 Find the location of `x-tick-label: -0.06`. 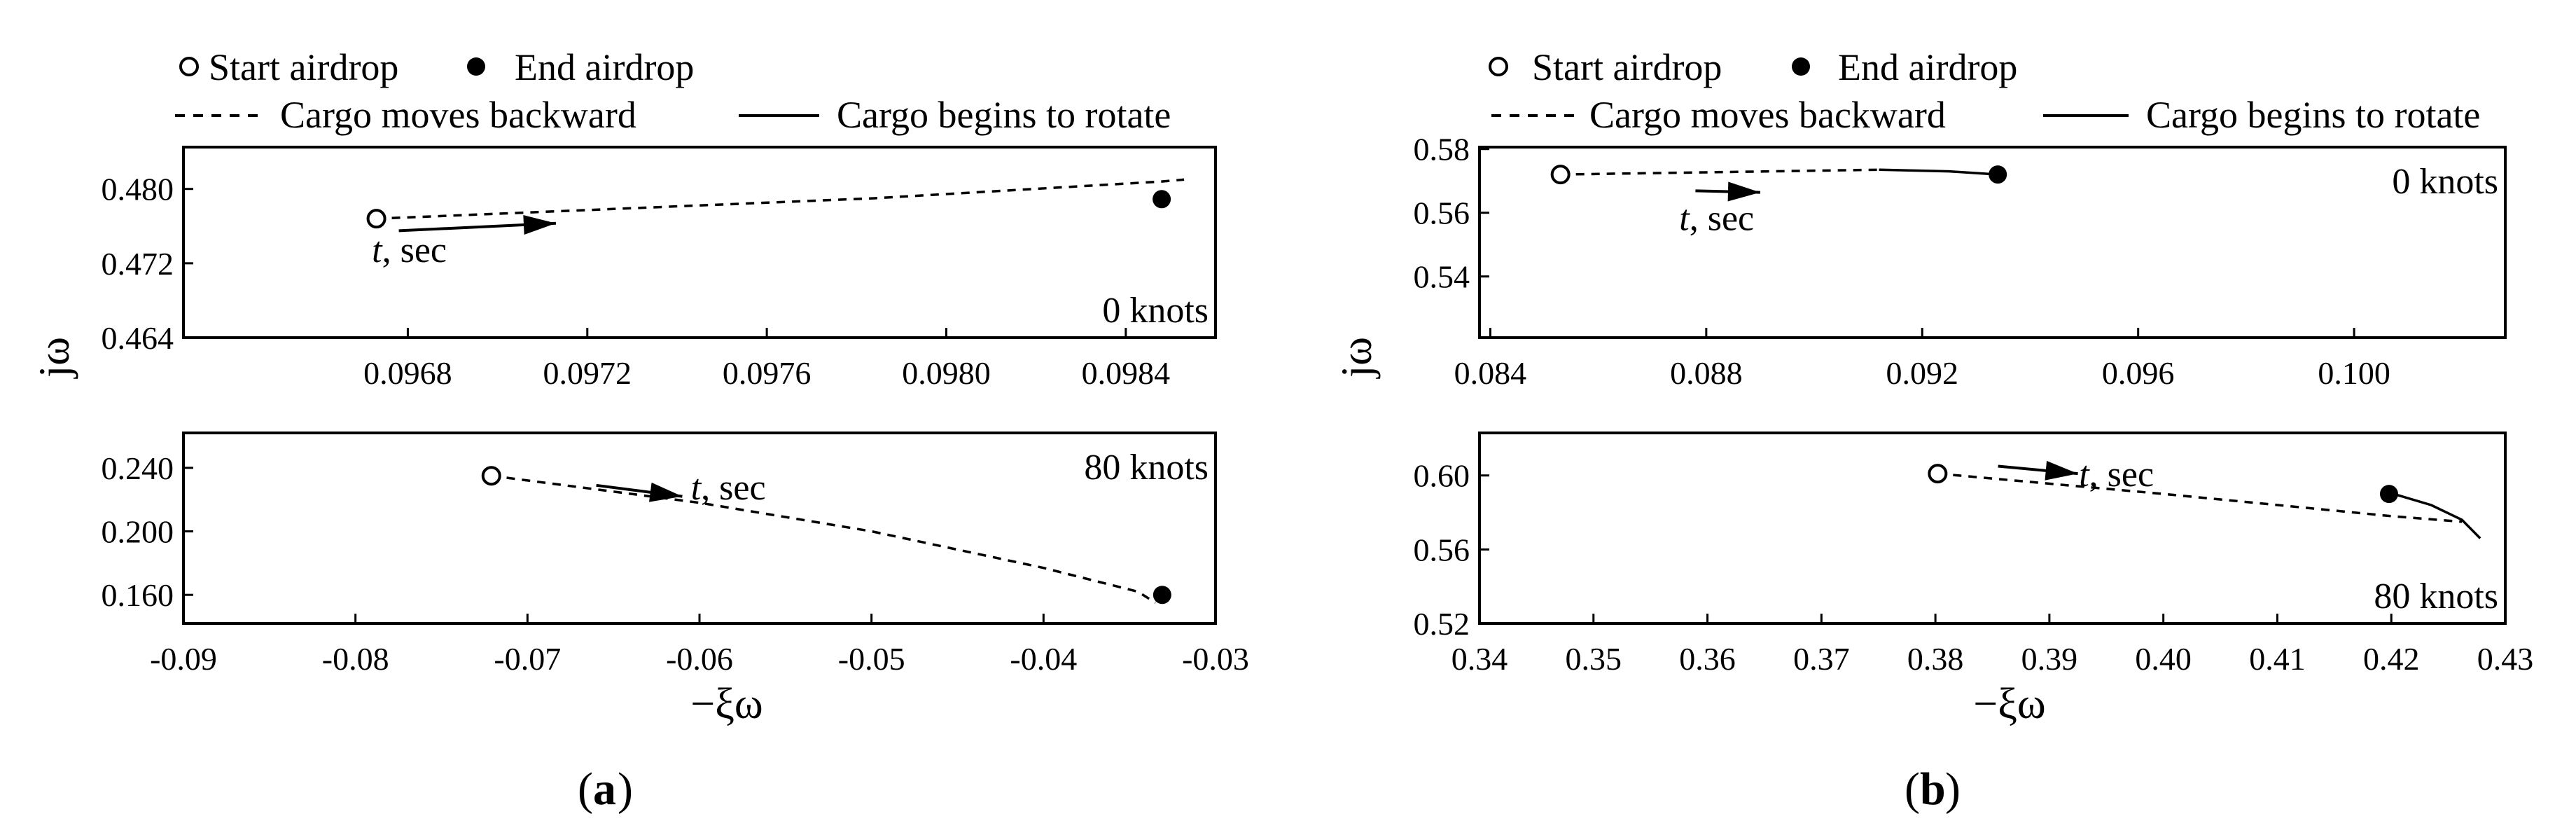

x-tick-label: -0.06 is located at coordinates (699, 659).